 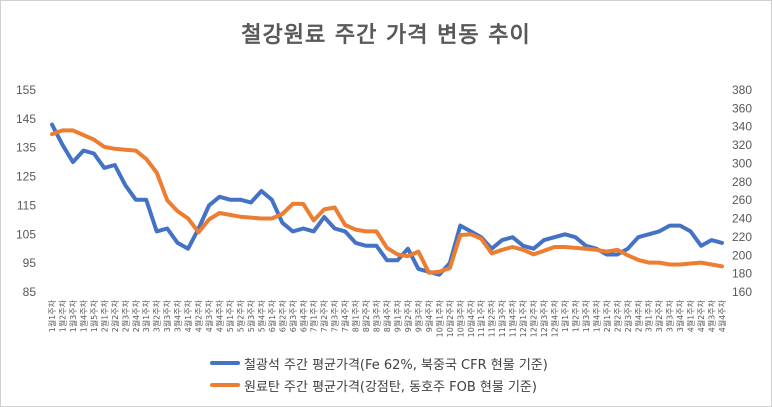 What do you see at coordinates (303, 315) in the screenshot?
I see `x-tick-label: 6월4주차` at bounding box center [303, 315].